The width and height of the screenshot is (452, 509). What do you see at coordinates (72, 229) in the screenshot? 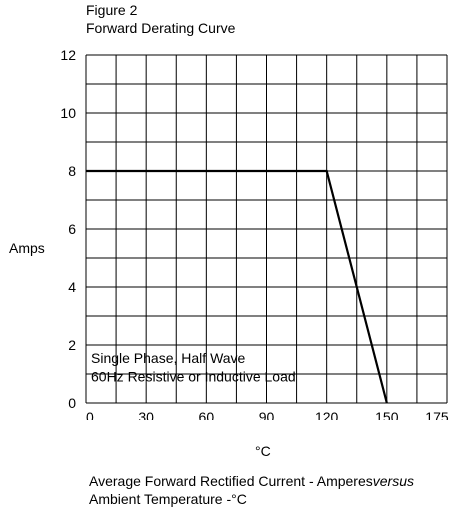
I see `y-tick-label: 6` at bounding box center [72, 229].